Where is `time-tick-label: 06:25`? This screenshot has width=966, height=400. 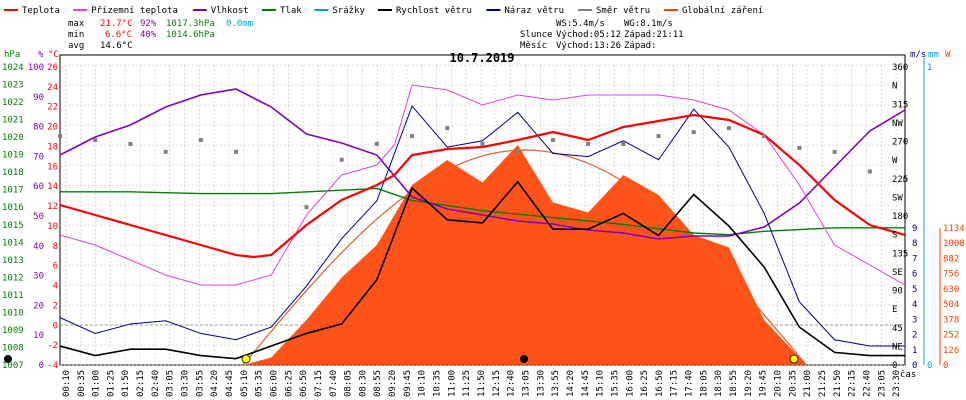 time-tick-label: 06:25 is located at coordinates (289, 383).